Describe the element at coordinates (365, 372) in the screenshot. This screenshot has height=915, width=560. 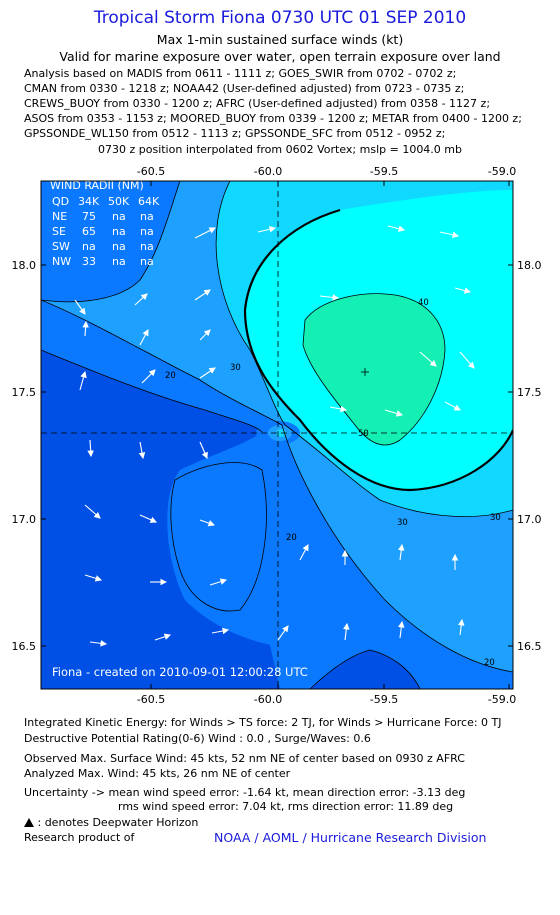
I see `analyzed-max-marker` at that location.